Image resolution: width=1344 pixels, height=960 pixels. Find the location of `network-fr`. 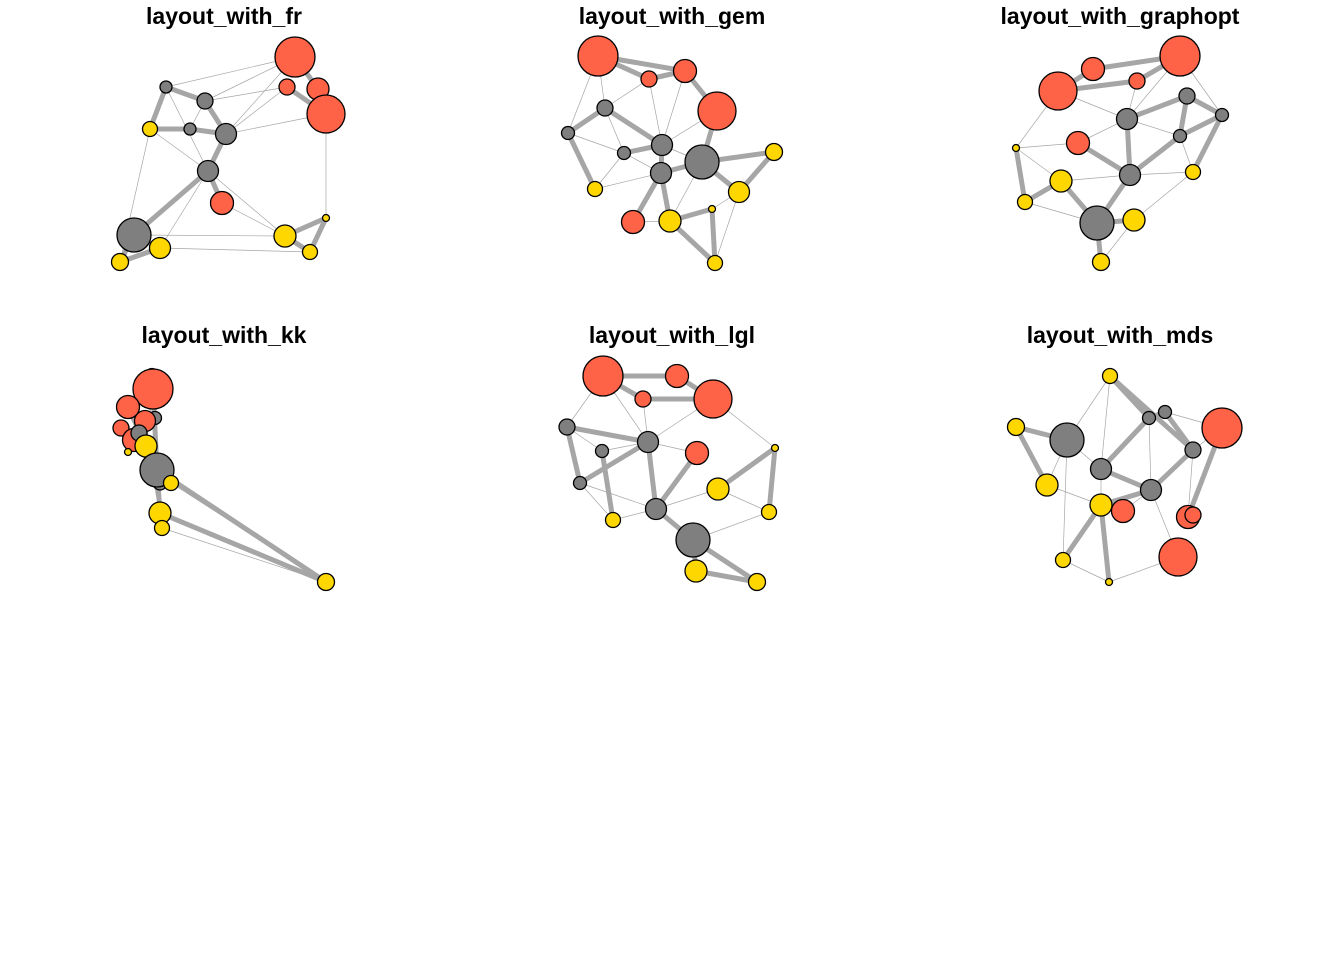

network-fr is located at coordinates (228, 154).